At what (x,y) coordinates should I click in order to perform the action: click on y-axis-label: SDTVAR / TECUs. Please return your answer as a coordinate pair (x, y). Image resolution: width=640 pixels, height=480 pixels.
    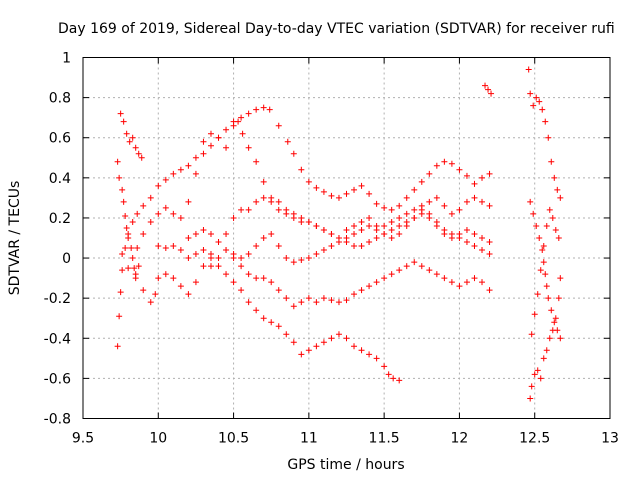
    Looking at the image, I should click on (15, 238).